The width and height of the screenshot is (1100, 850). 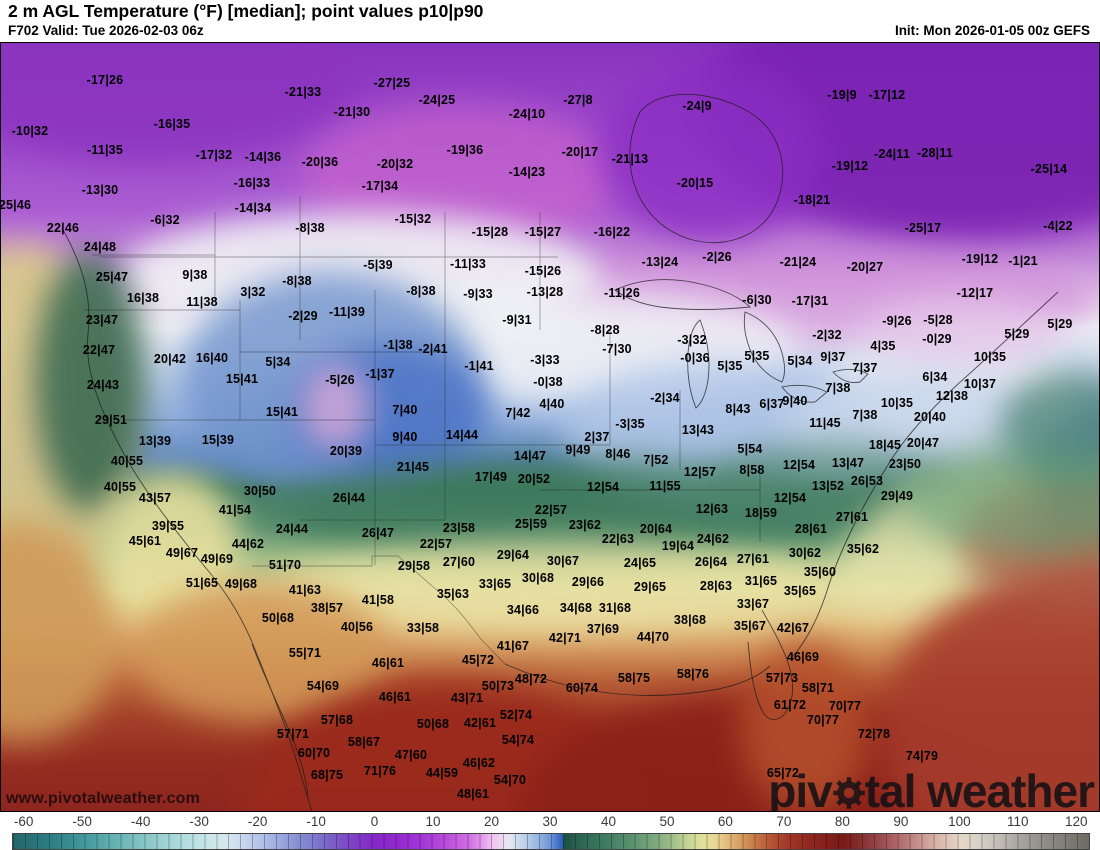 I want to click on point-value-label: -19|36, so click(x=465, y=150).